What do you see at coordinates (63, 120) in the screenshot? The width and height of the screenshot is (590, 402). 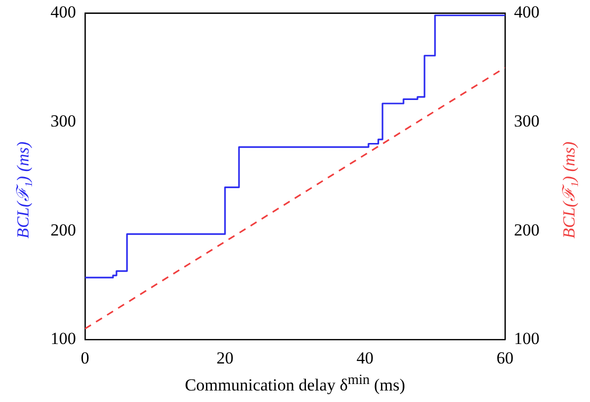 I see `y-tick-label: 300` at bounding box center [63, 120].